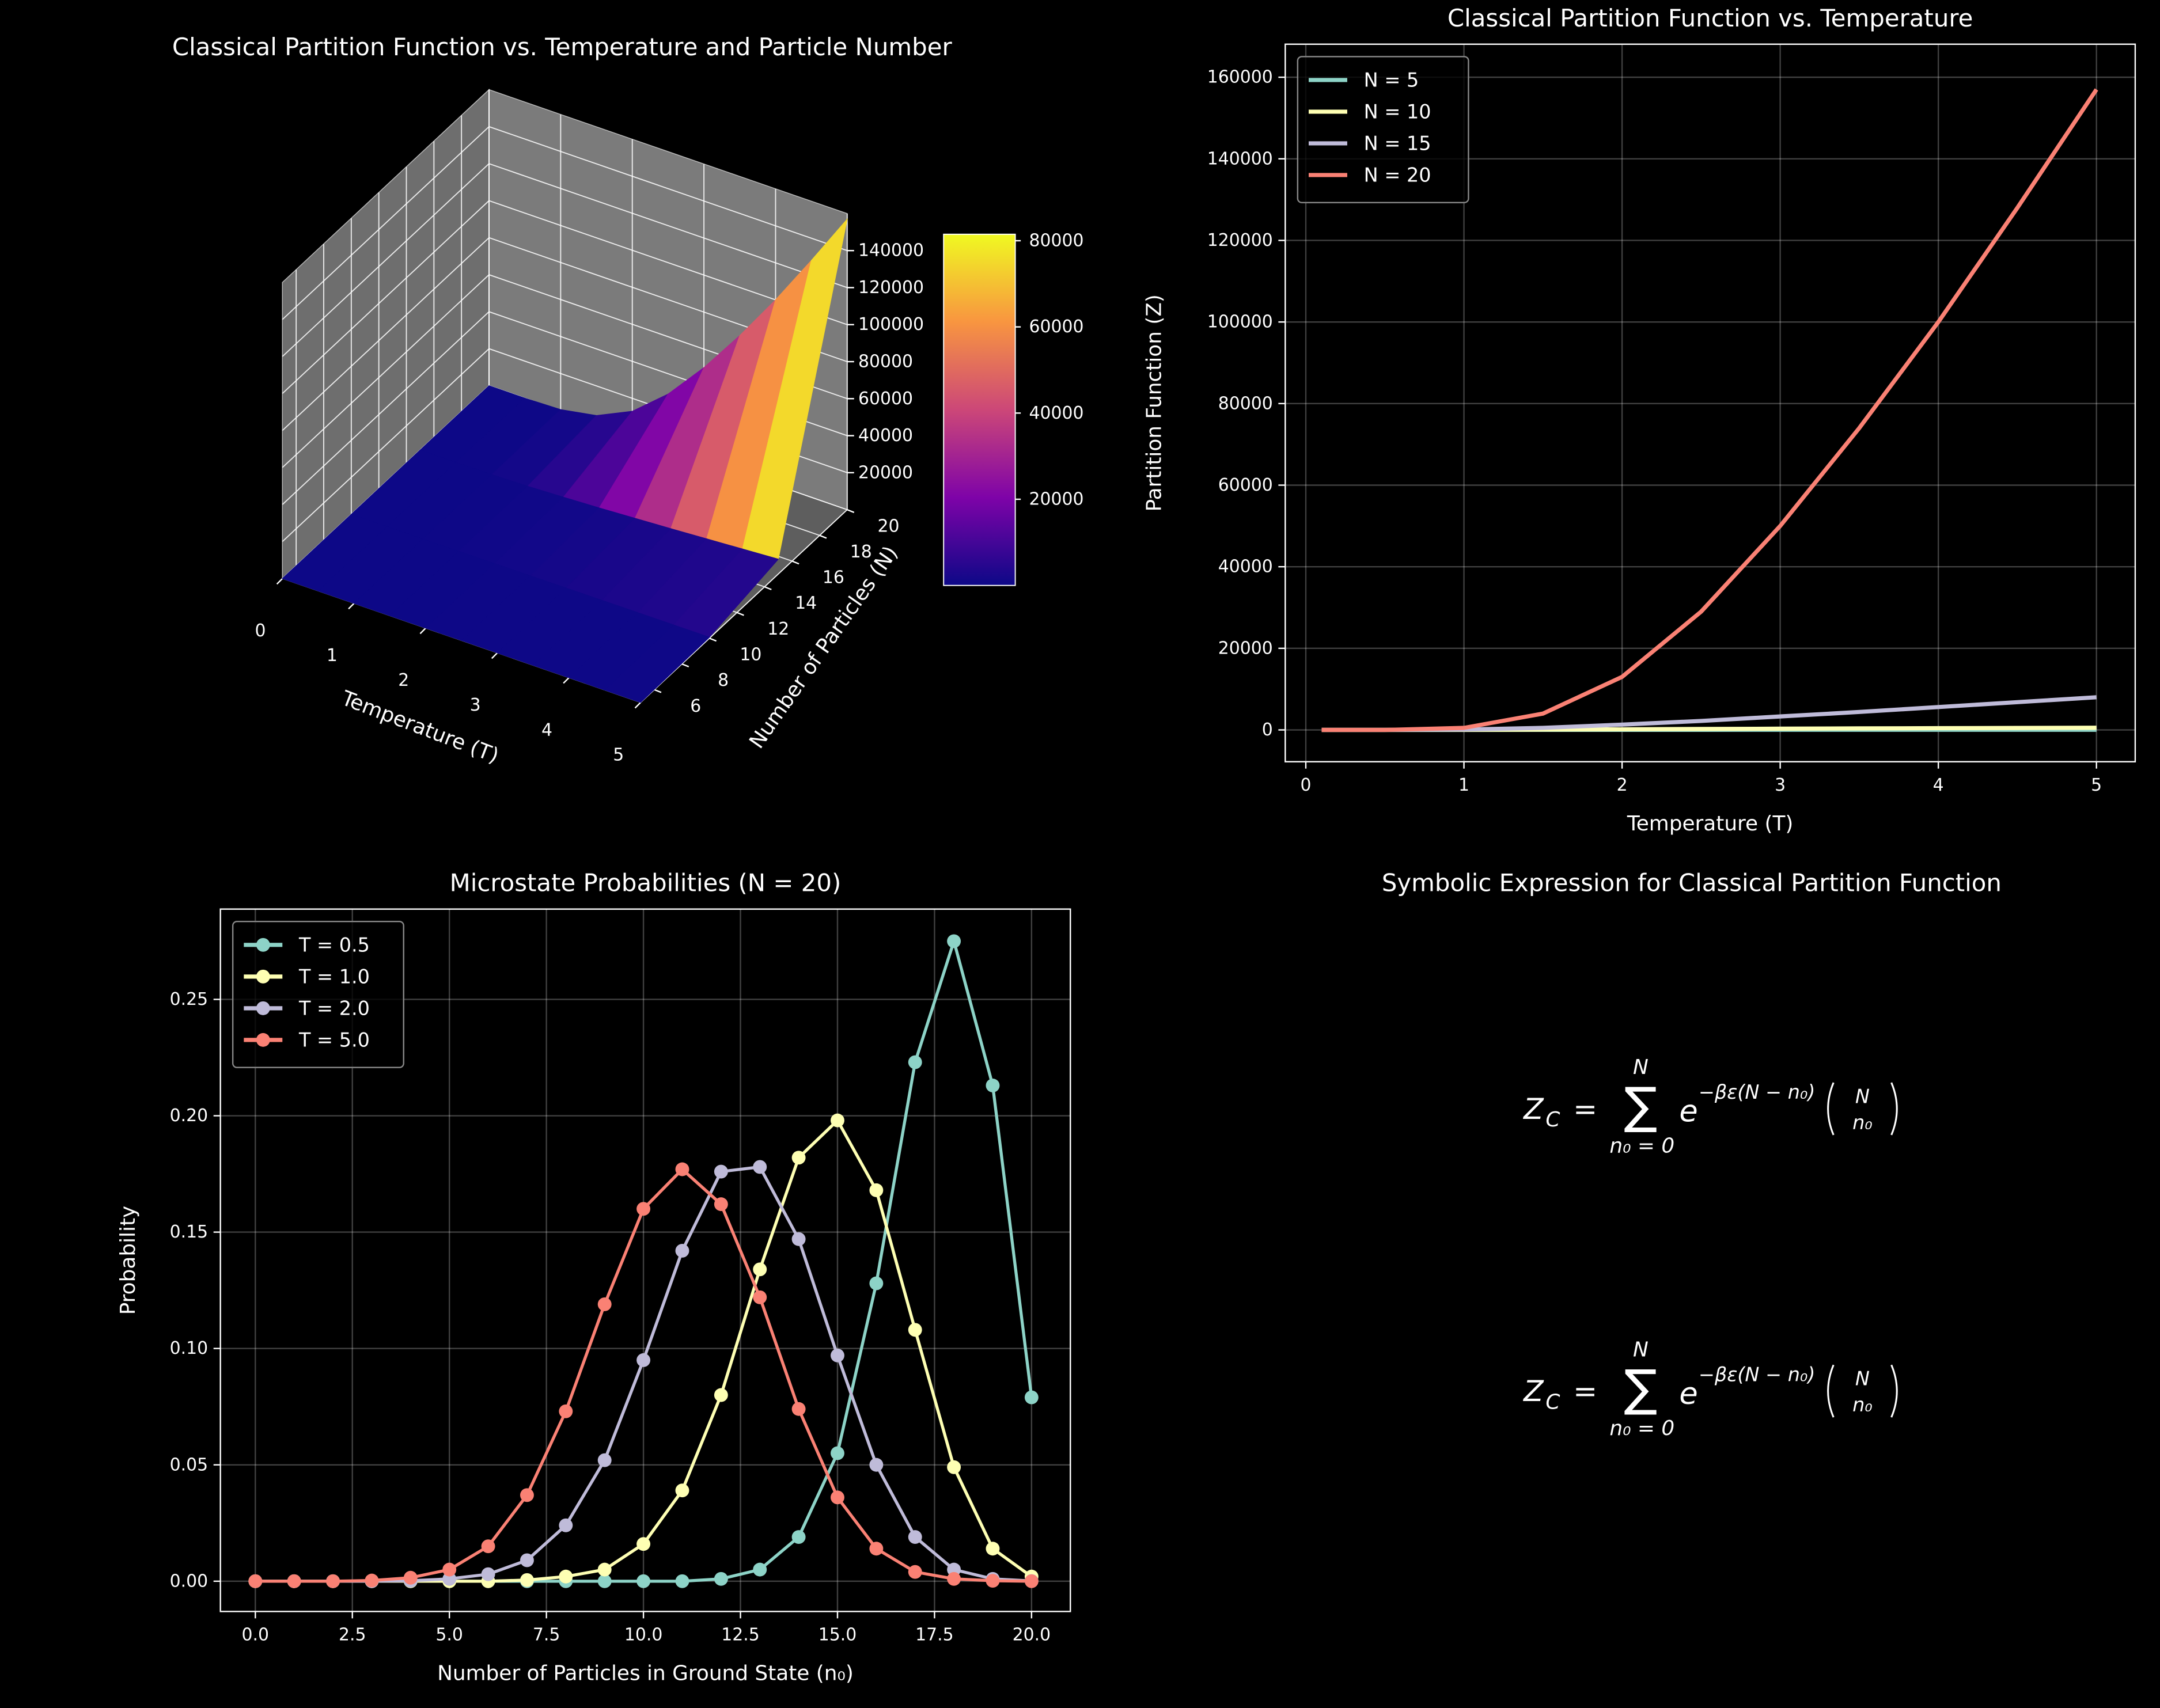 This screenshot has width=2160, height=1708. Describe the element at coordinates (1245, 403) in the screenshot. I see `y-tick-label: 80000` at that location.